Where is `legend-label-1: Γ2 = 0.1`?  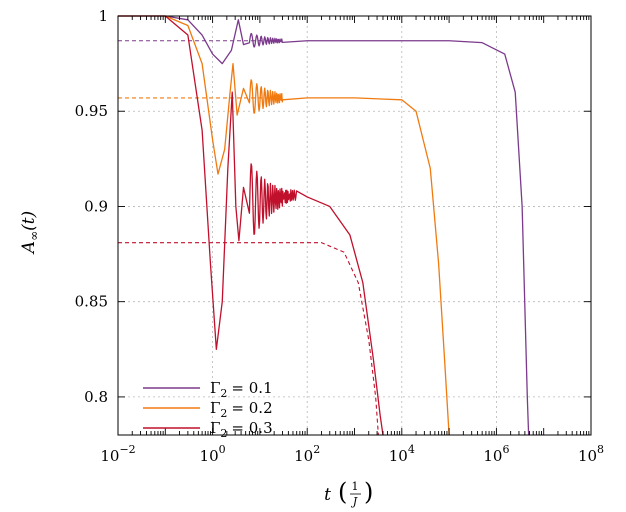
legend-label-1: Γ2 = 0.1 is located at coordinates (241, 389).